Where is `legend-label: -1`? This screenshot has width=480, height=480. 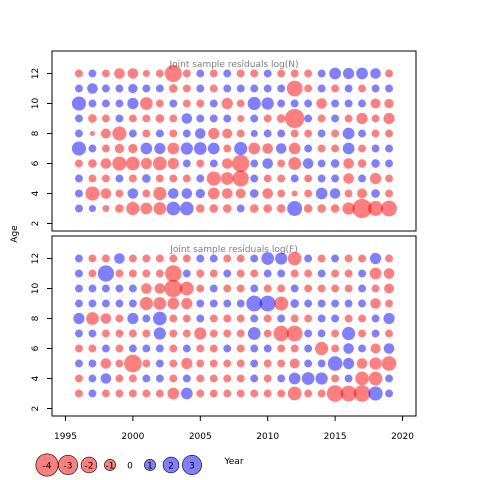
legend-label: -1 is located at coordinates (110, 467).